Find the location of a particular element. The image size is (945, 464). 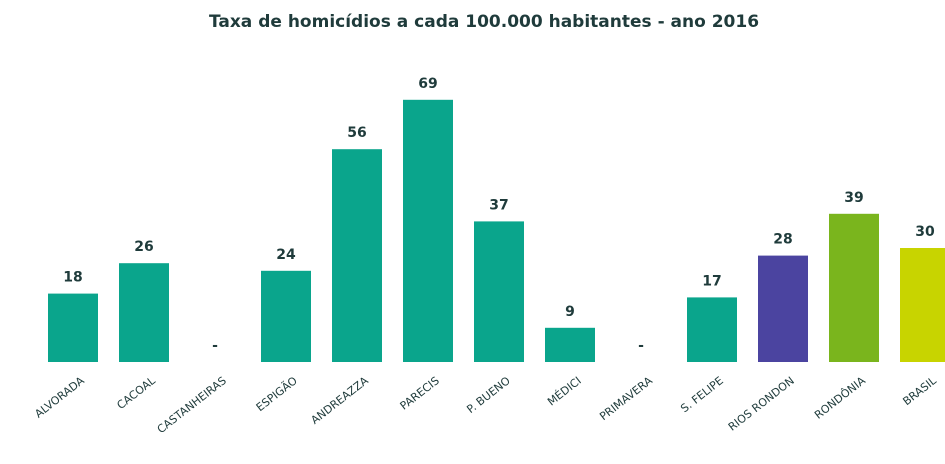

x-tick-label: ALVORADA is located at coordinates (59, 397).